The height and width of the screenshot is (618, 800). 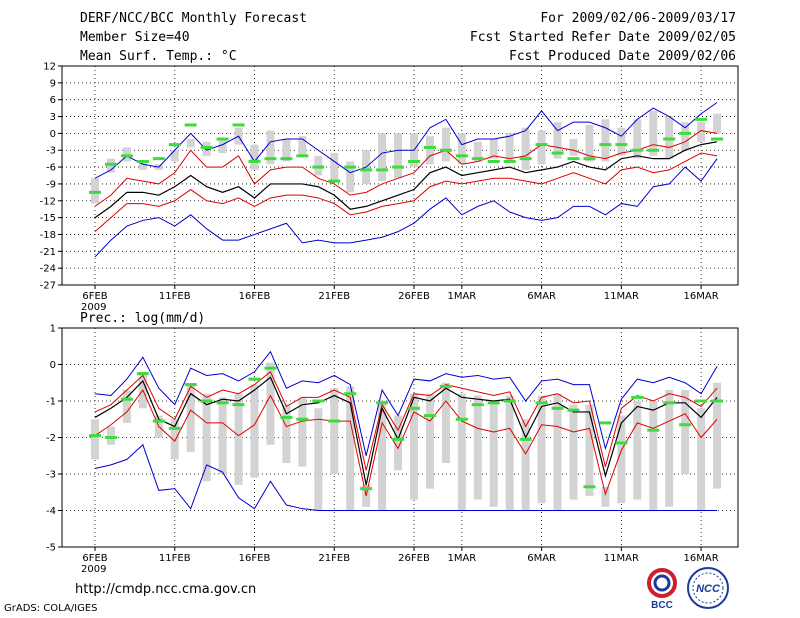 I want to click on y-tick-label: -12, so click(x=48, y=201).